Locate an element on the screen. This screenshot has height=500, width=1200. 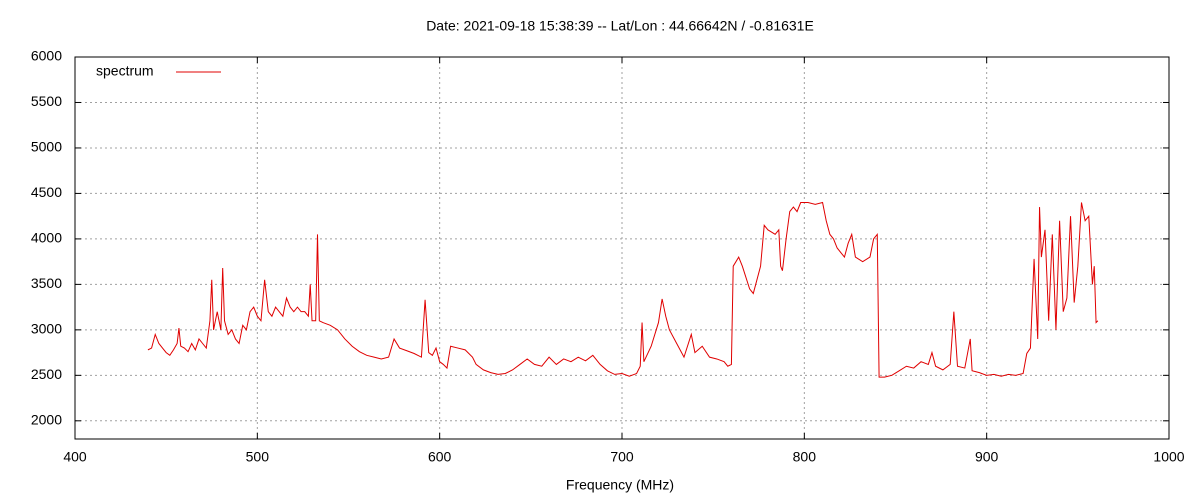
x-tick-label: 700 is located at coordinates (622, 457).